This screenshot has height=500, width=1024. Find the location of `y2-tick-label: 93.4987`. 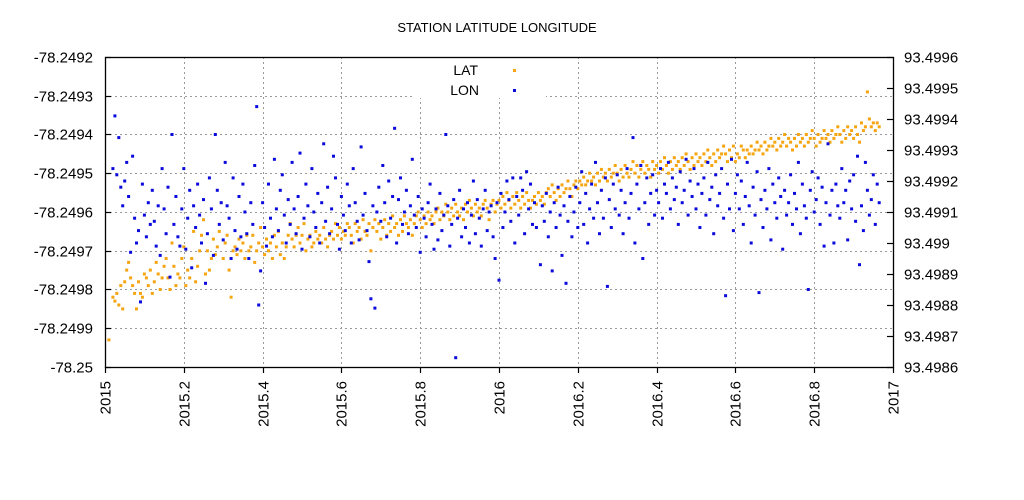

y2-tick-label: 93.4987 is located at coordinates (931, 337).